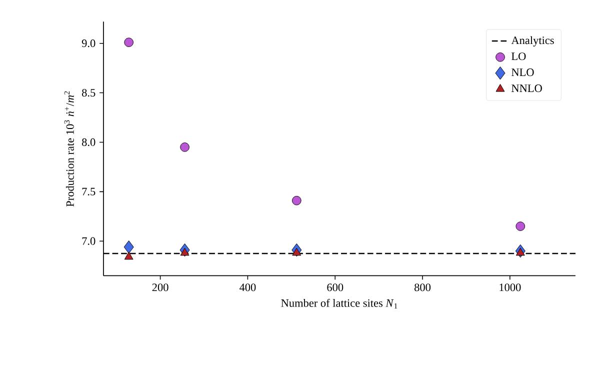  I want to click on legend-label: NLO, so click(523, 72).